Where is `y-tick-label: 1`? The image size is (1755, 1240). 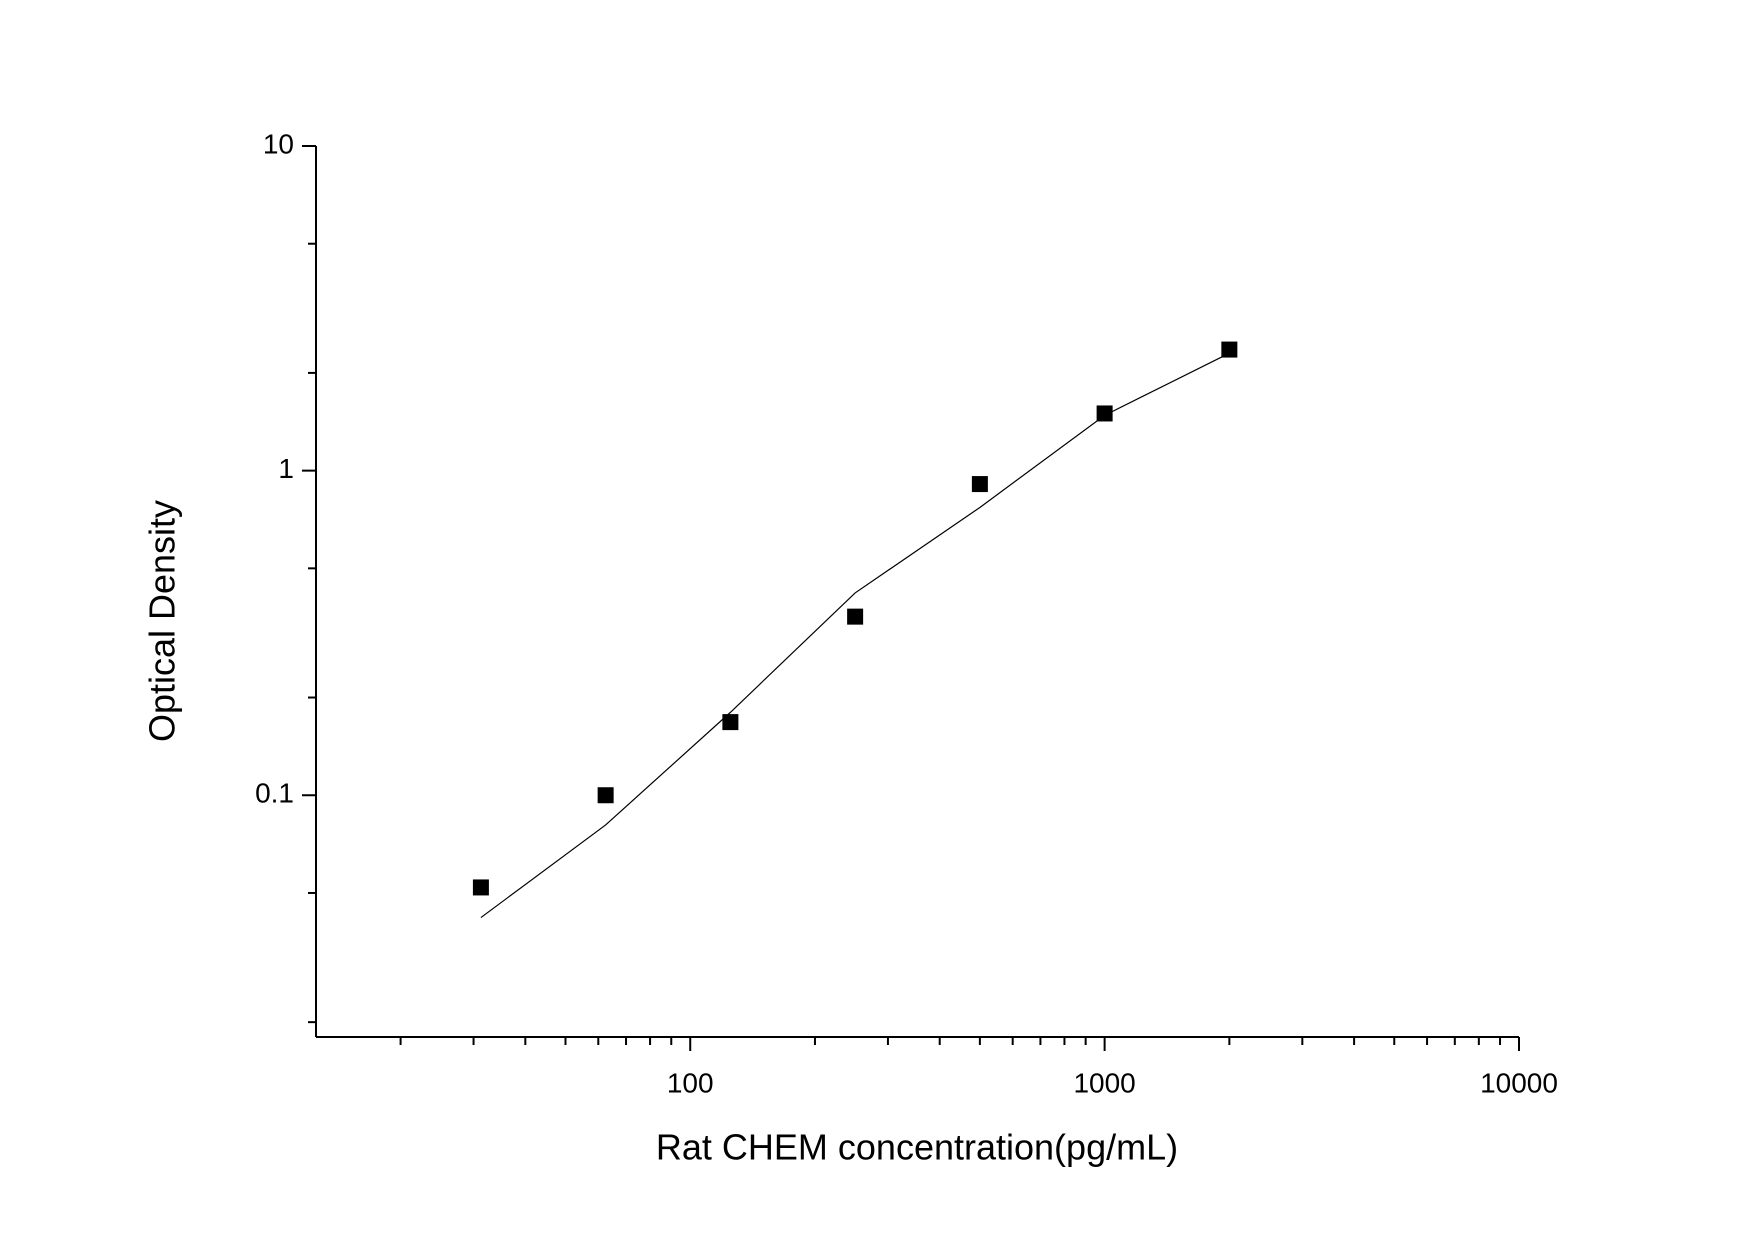
y-tick-label: 1 is located at coordinates (286, 468).